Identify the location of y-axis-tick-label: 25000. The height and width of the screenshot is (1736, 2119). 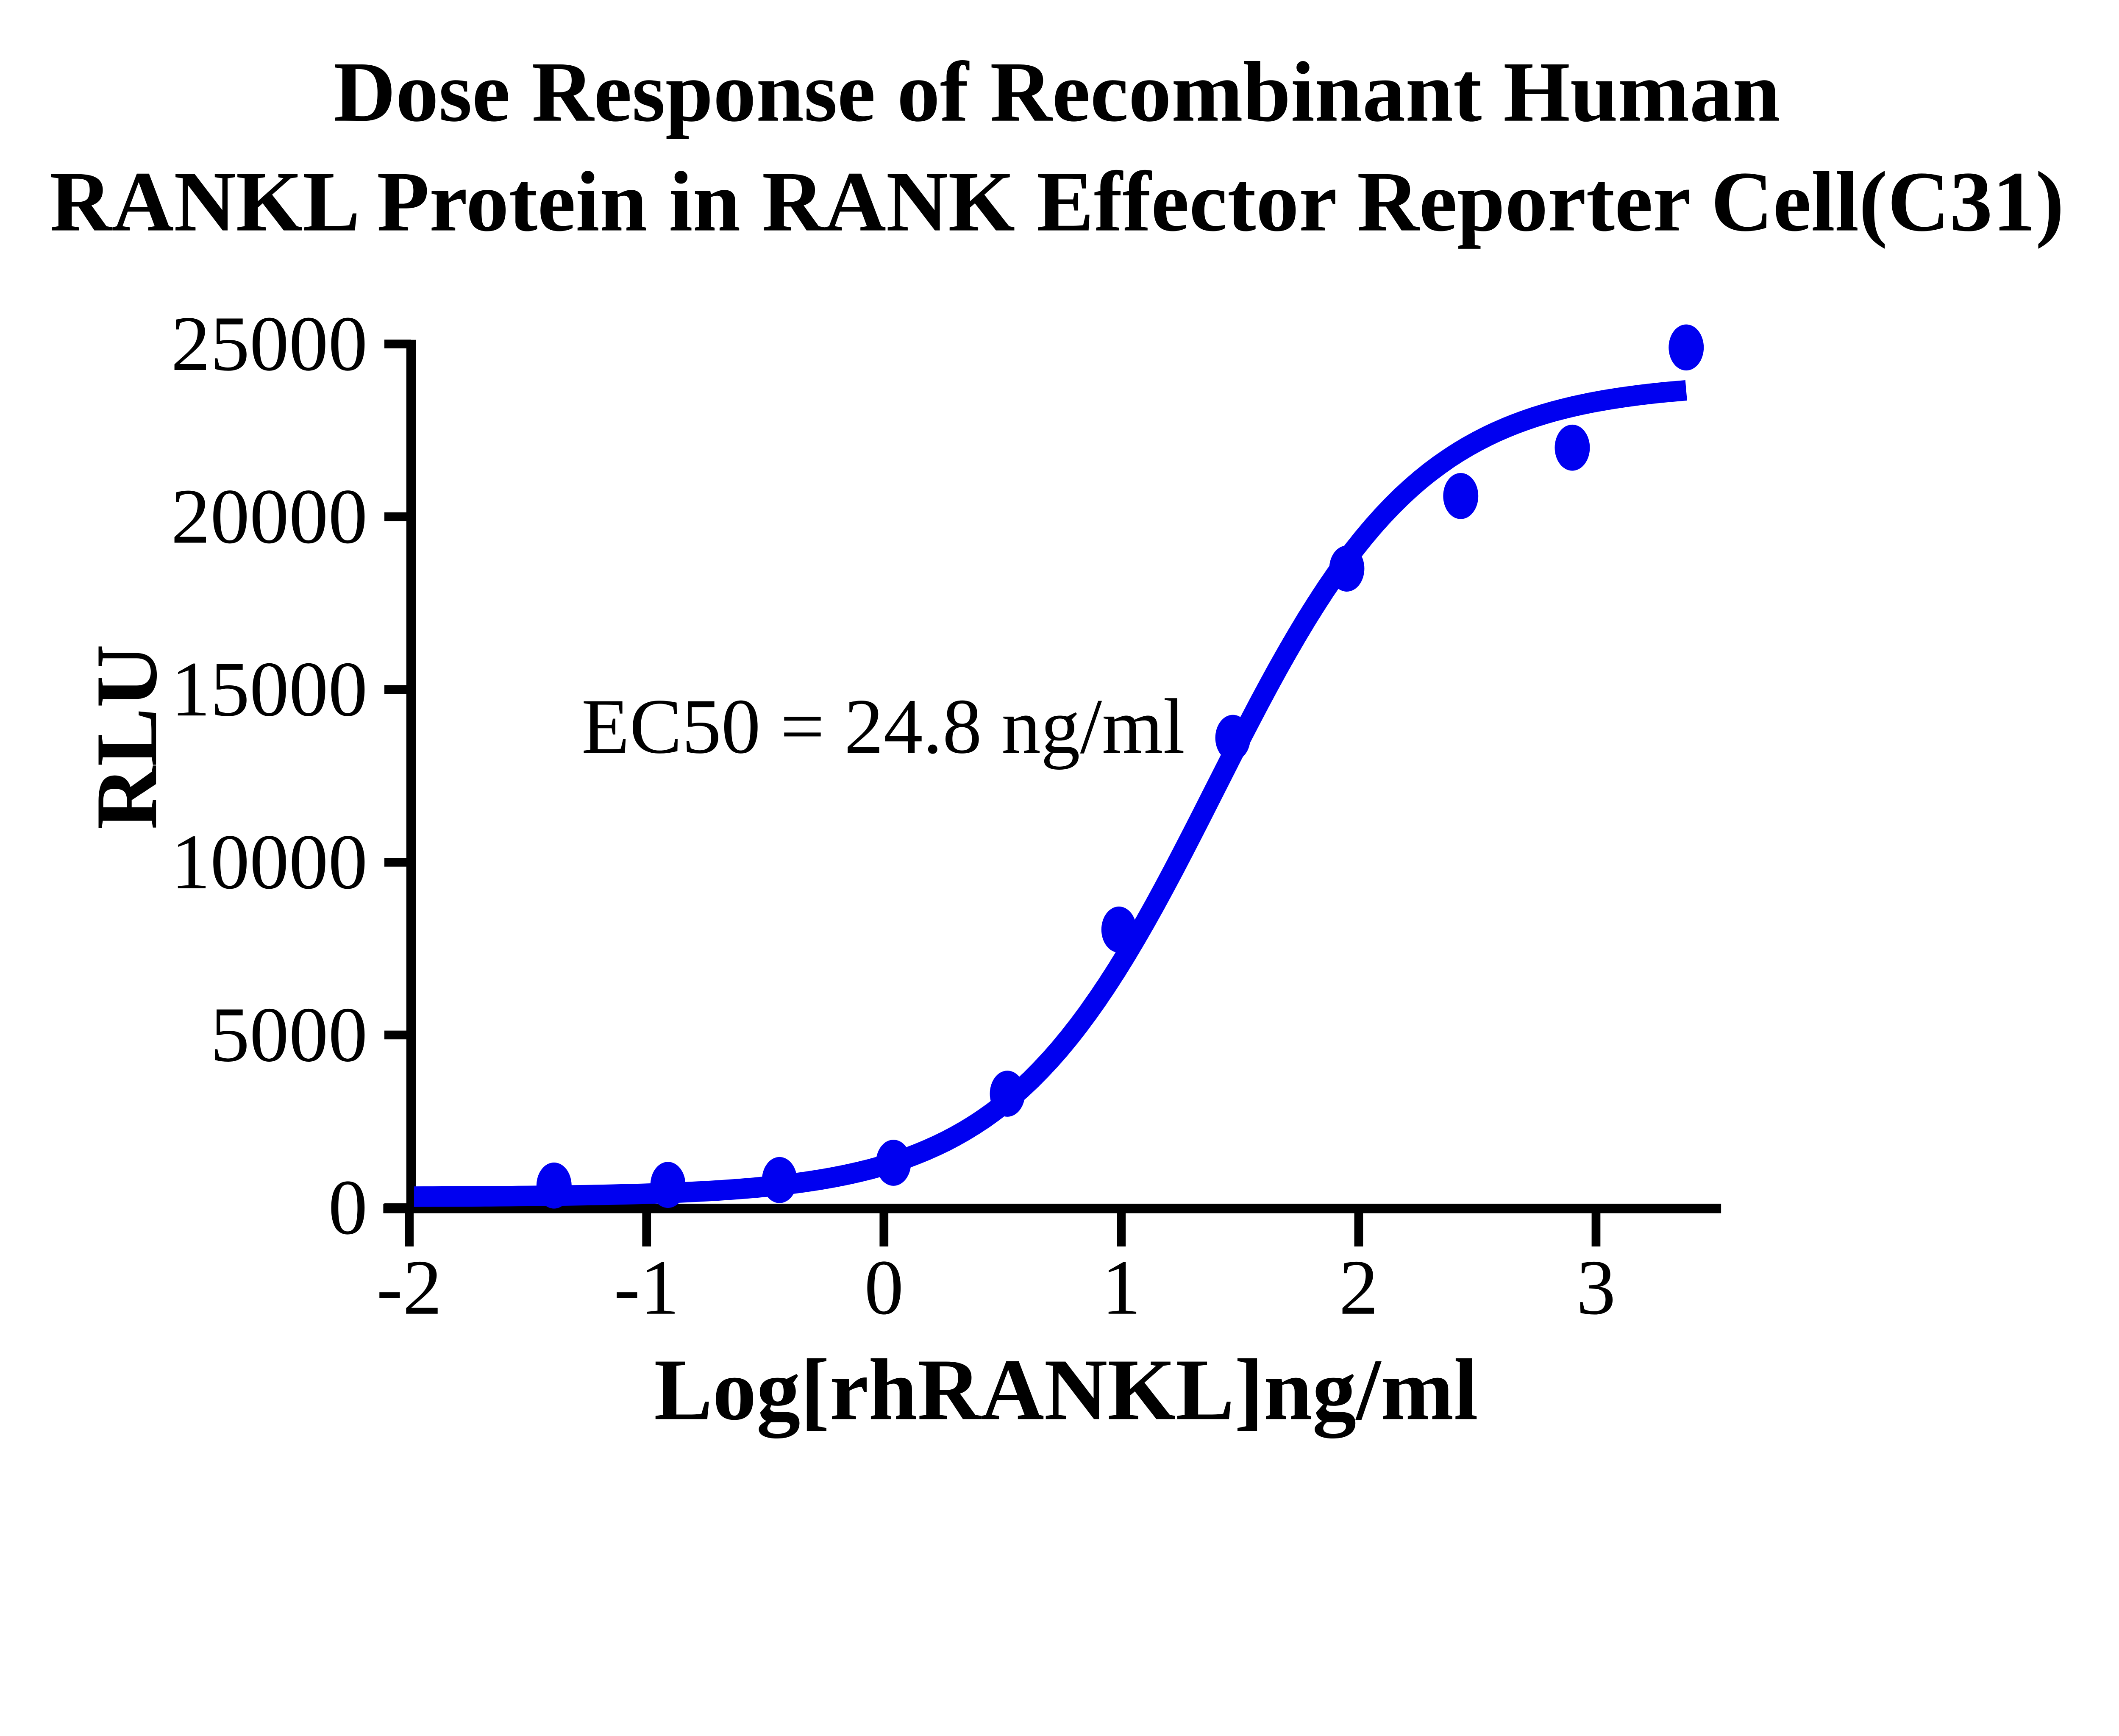
(269, 343).